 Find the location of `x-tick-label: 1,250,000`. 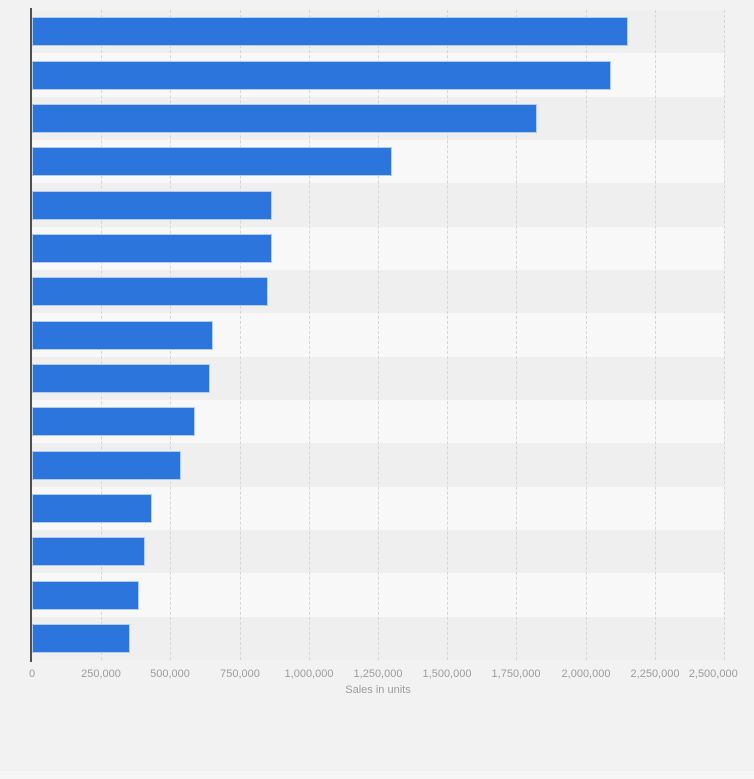

x-tick-label: 1,250,000 is located at coordinates (378, 674).